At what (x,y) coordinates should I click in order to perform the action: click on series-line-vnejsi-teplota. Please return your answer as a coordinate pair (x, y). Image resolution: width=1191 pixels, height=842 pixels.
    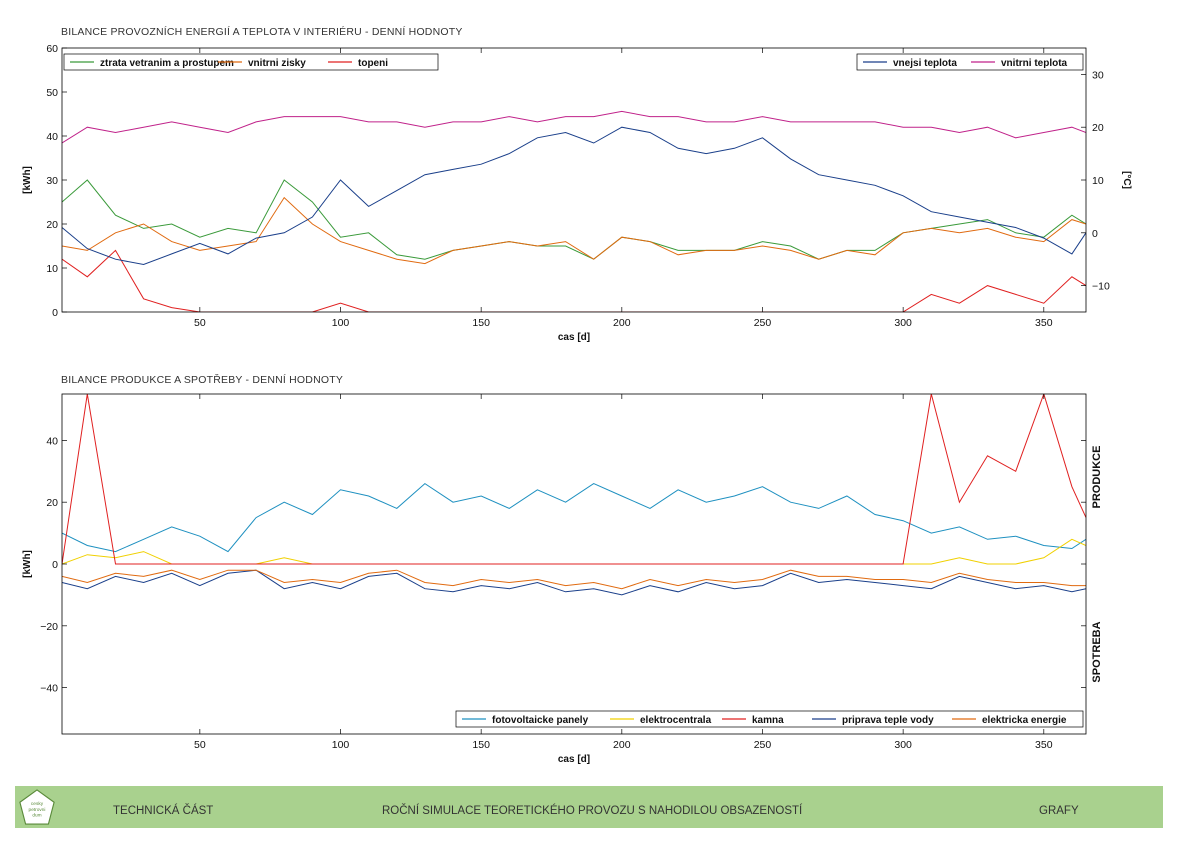
    Looking at the image, I should click on (574, 196).